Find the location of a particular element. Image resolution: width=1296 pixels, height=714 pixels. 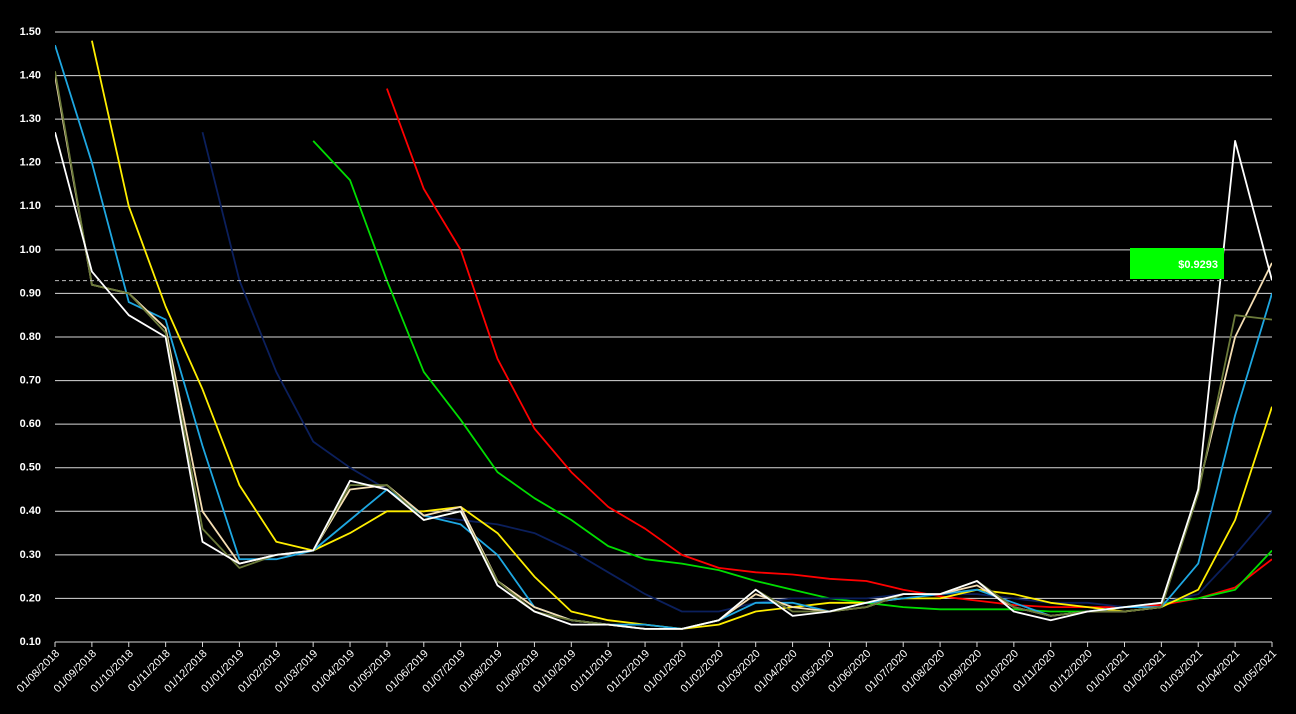

y-tick-label: 0.50 is located at coordinates (30, 468).